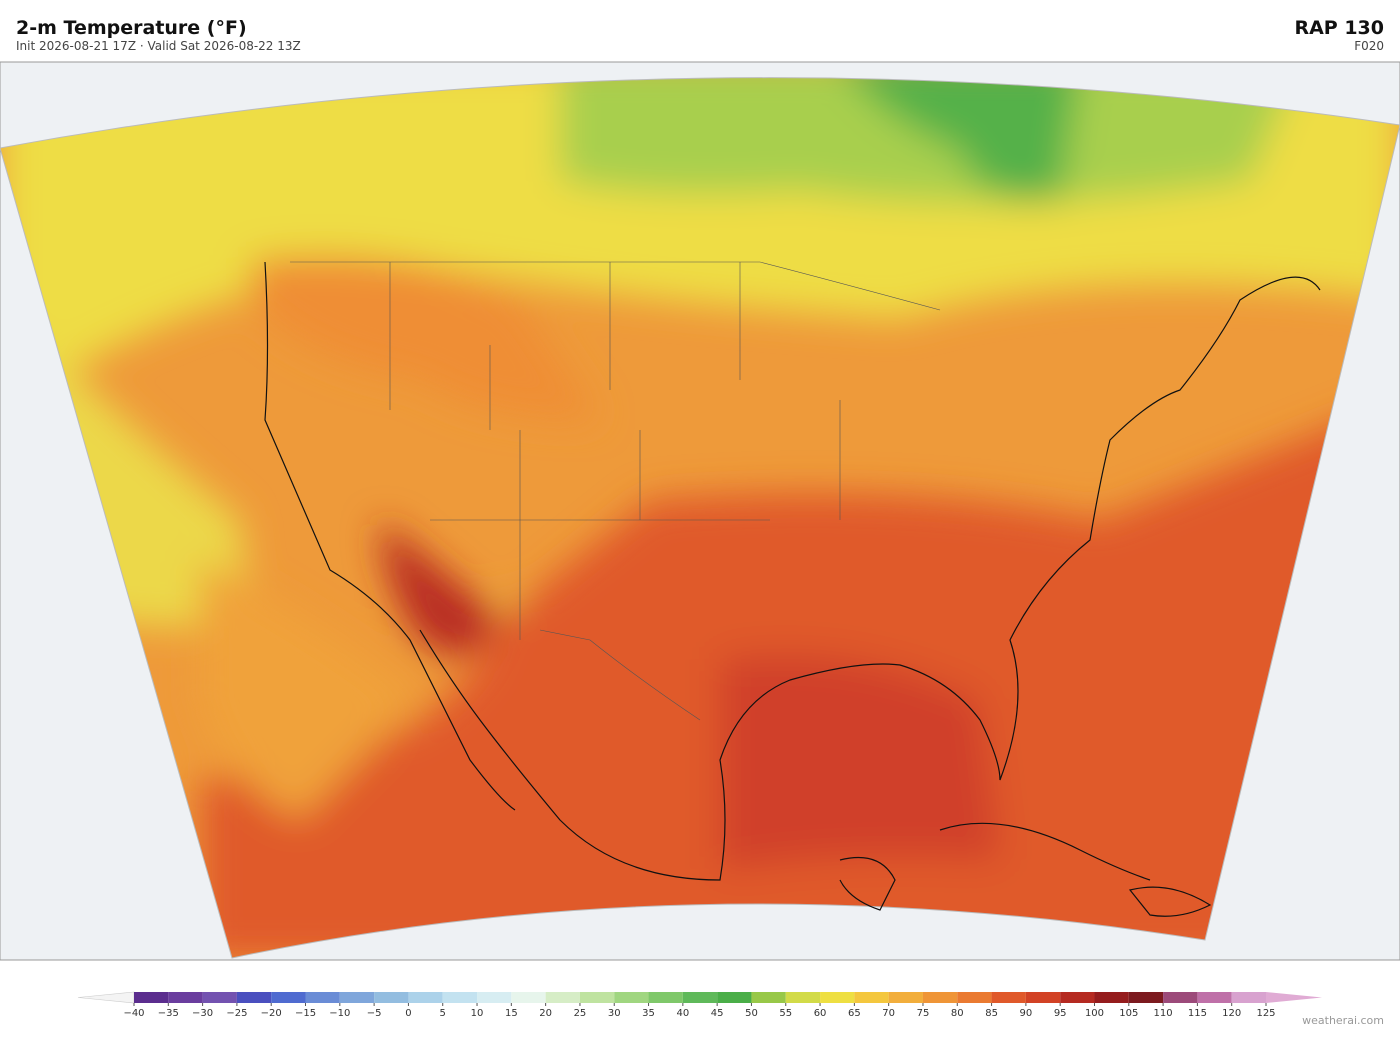 The height and width of the screenshot is (1038, 1400). Describe the element at coordinates (1094, 1013) in the screenshot. I see `colorbar-tick-label: 100` at that location.